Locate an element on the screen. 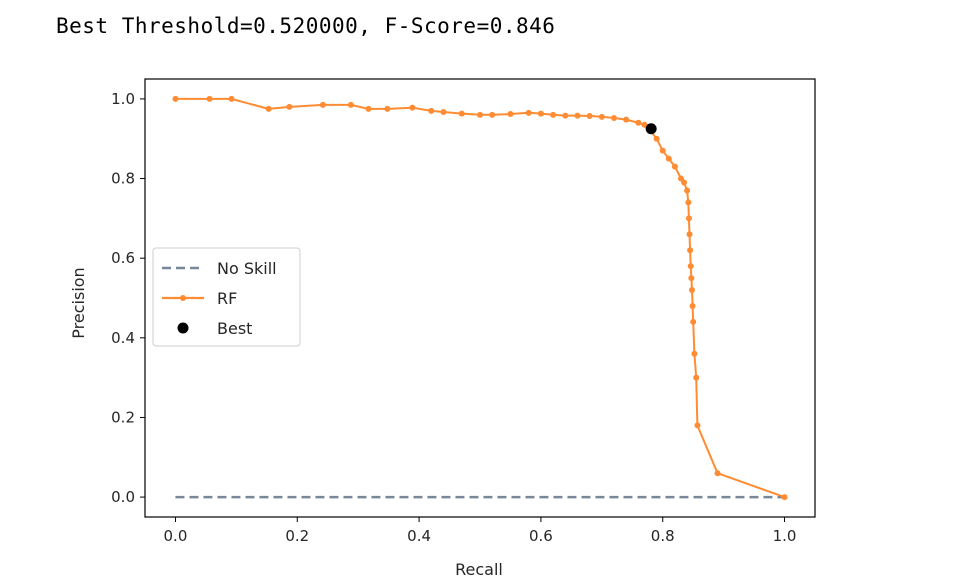 The width and height of the screenshot is (958, 588). legend-rf-label: RF is located at coordinates (227, 298).